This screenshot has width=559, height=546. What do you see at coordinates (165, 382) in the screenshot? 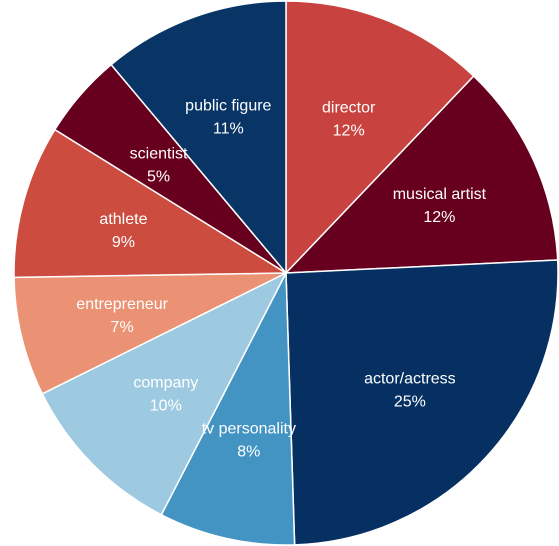
I see `slice-label: company` at bounding box center [165, 382].